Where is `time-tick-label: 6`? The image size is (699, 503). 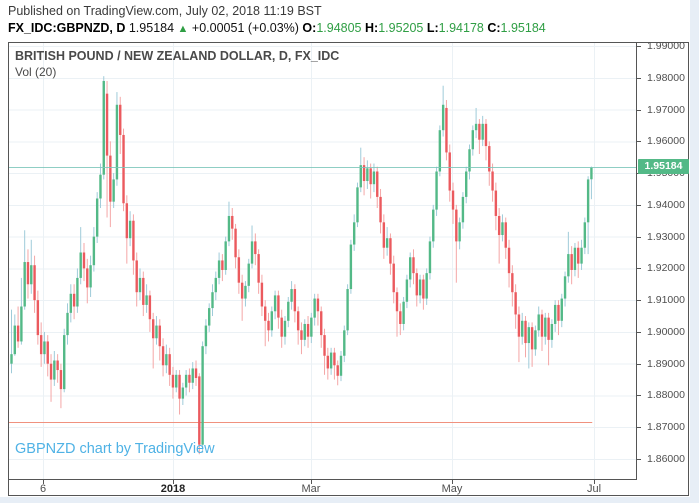
time-tick-label: 6 is located at coordinates (43, 489).